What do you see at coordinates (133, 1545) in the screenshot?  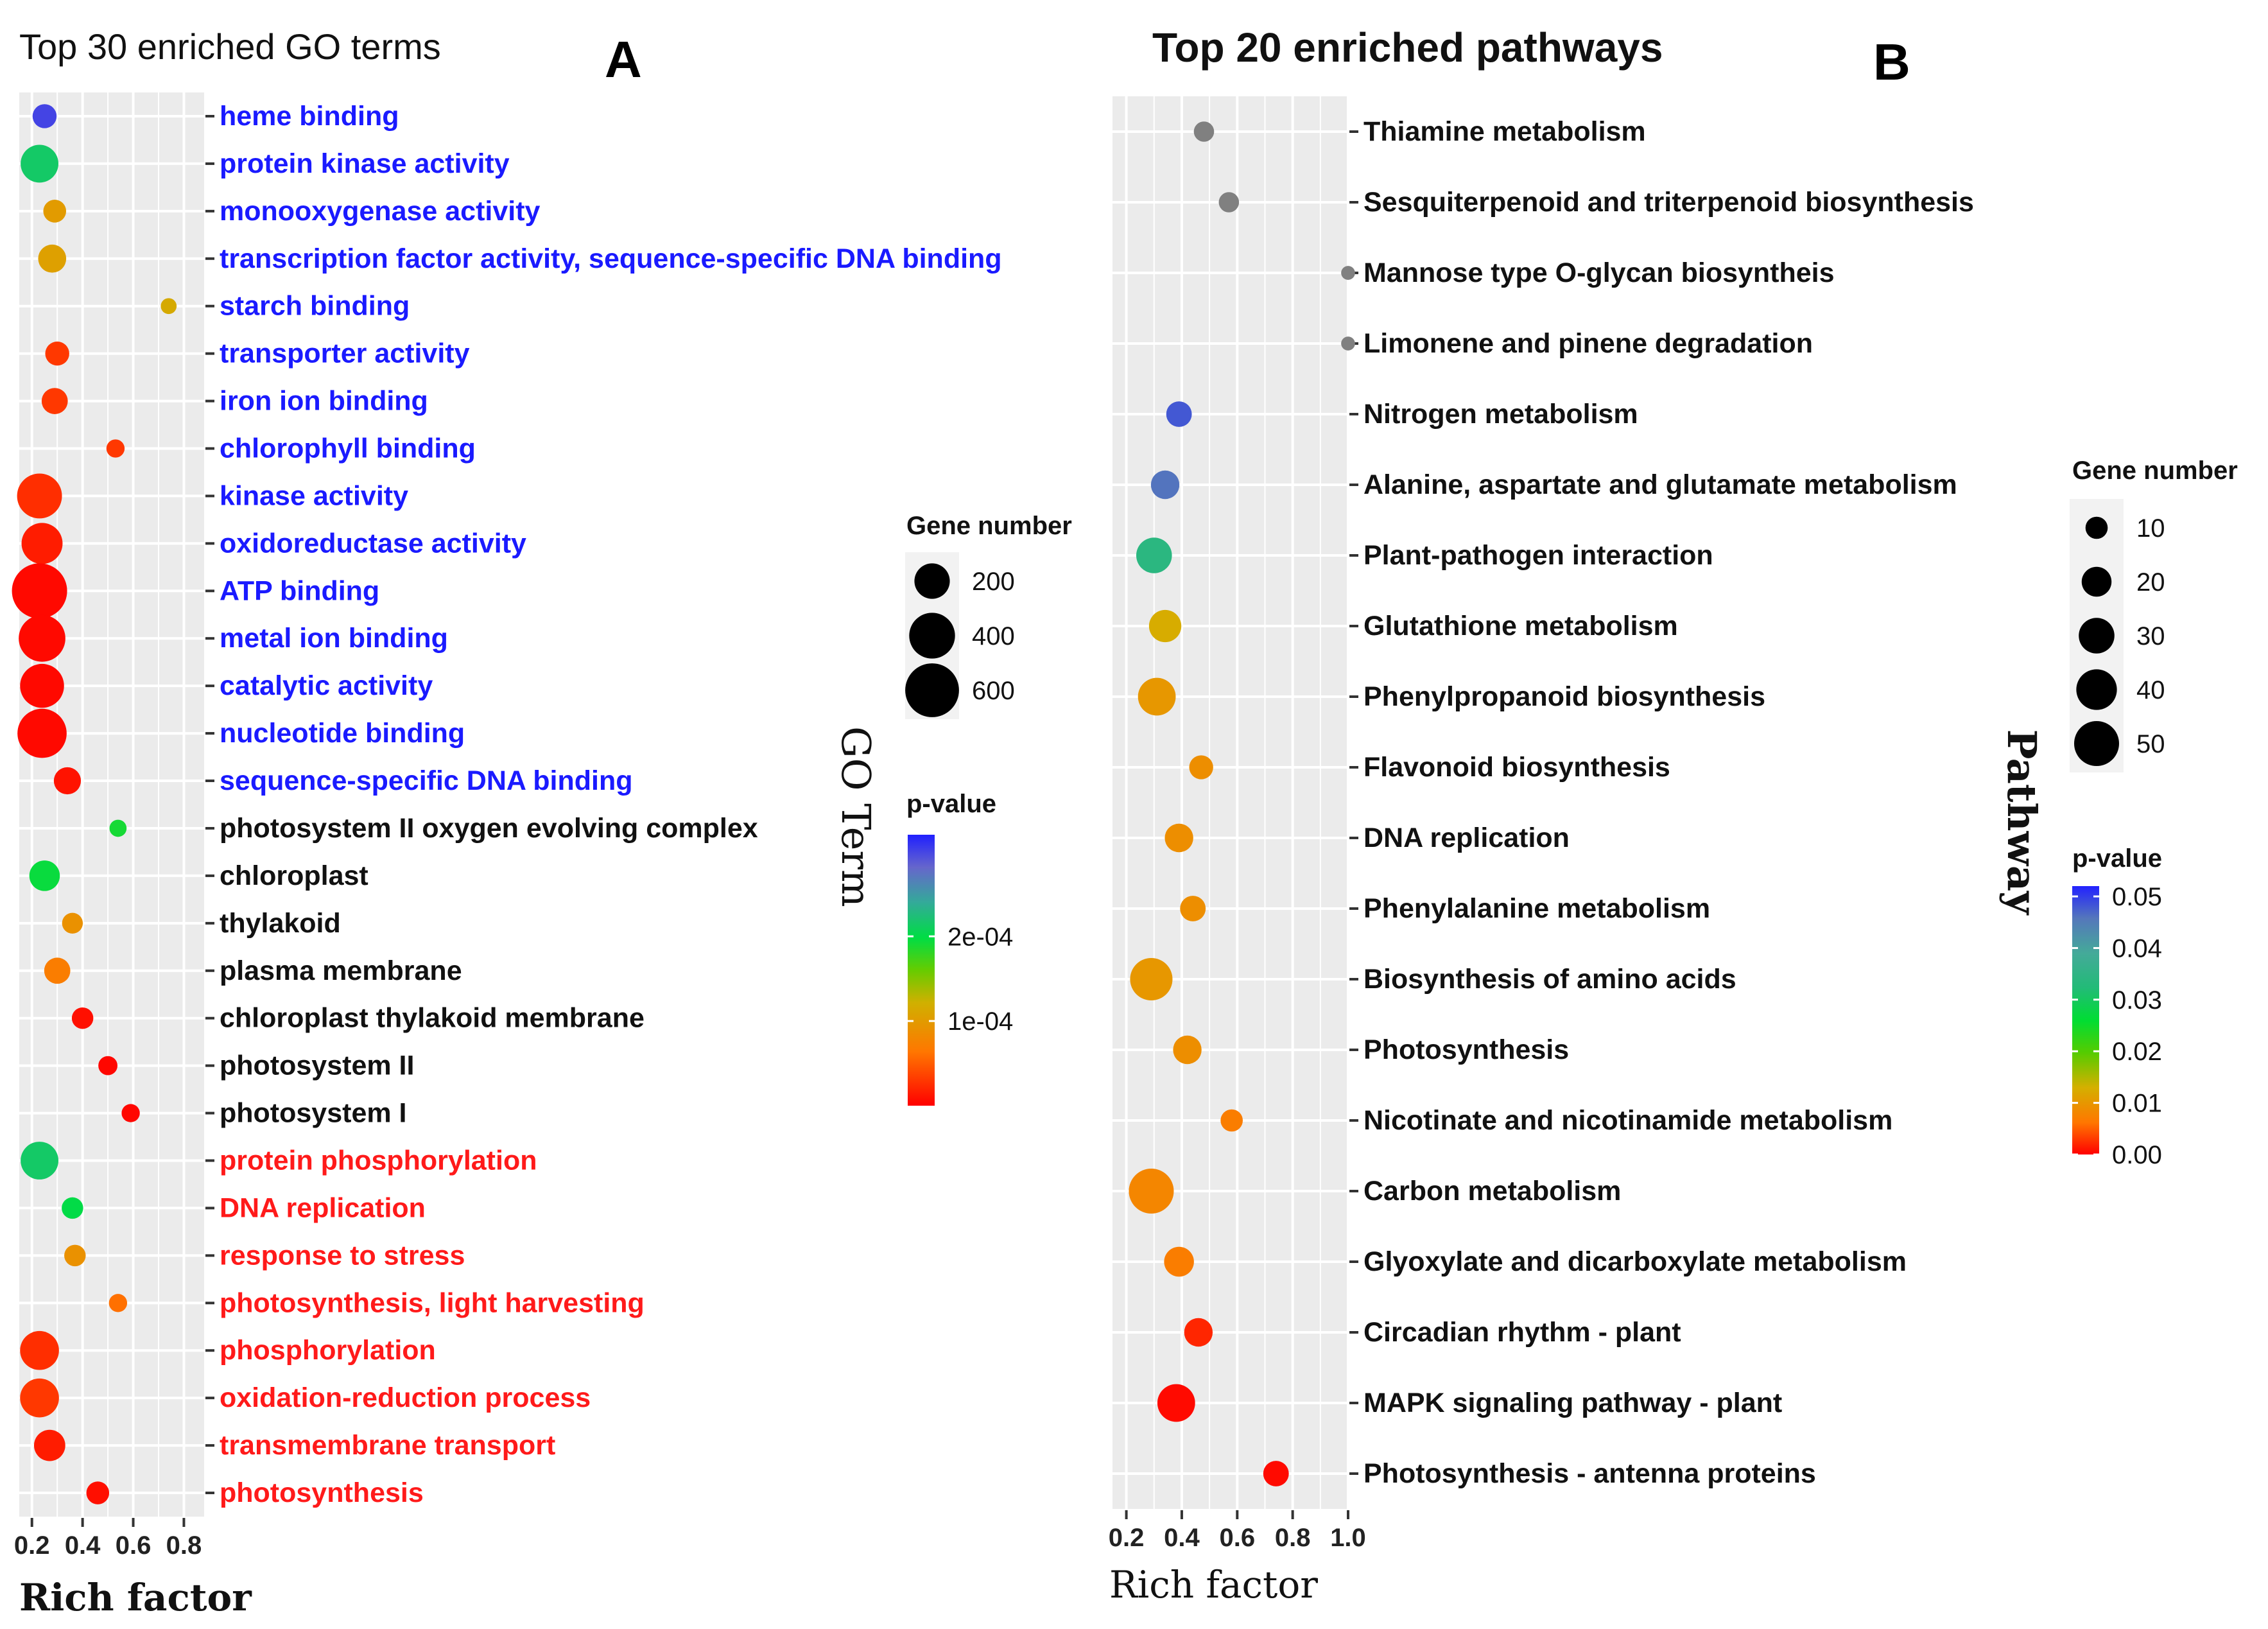 I see `chart-a-x-tick-label: 0.6` at bounding box center [133, 1545].